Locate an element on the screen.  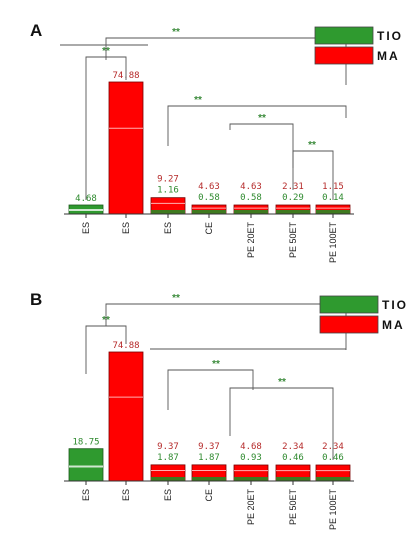
panel-a-letter: A is located at coordinates (36, 30).